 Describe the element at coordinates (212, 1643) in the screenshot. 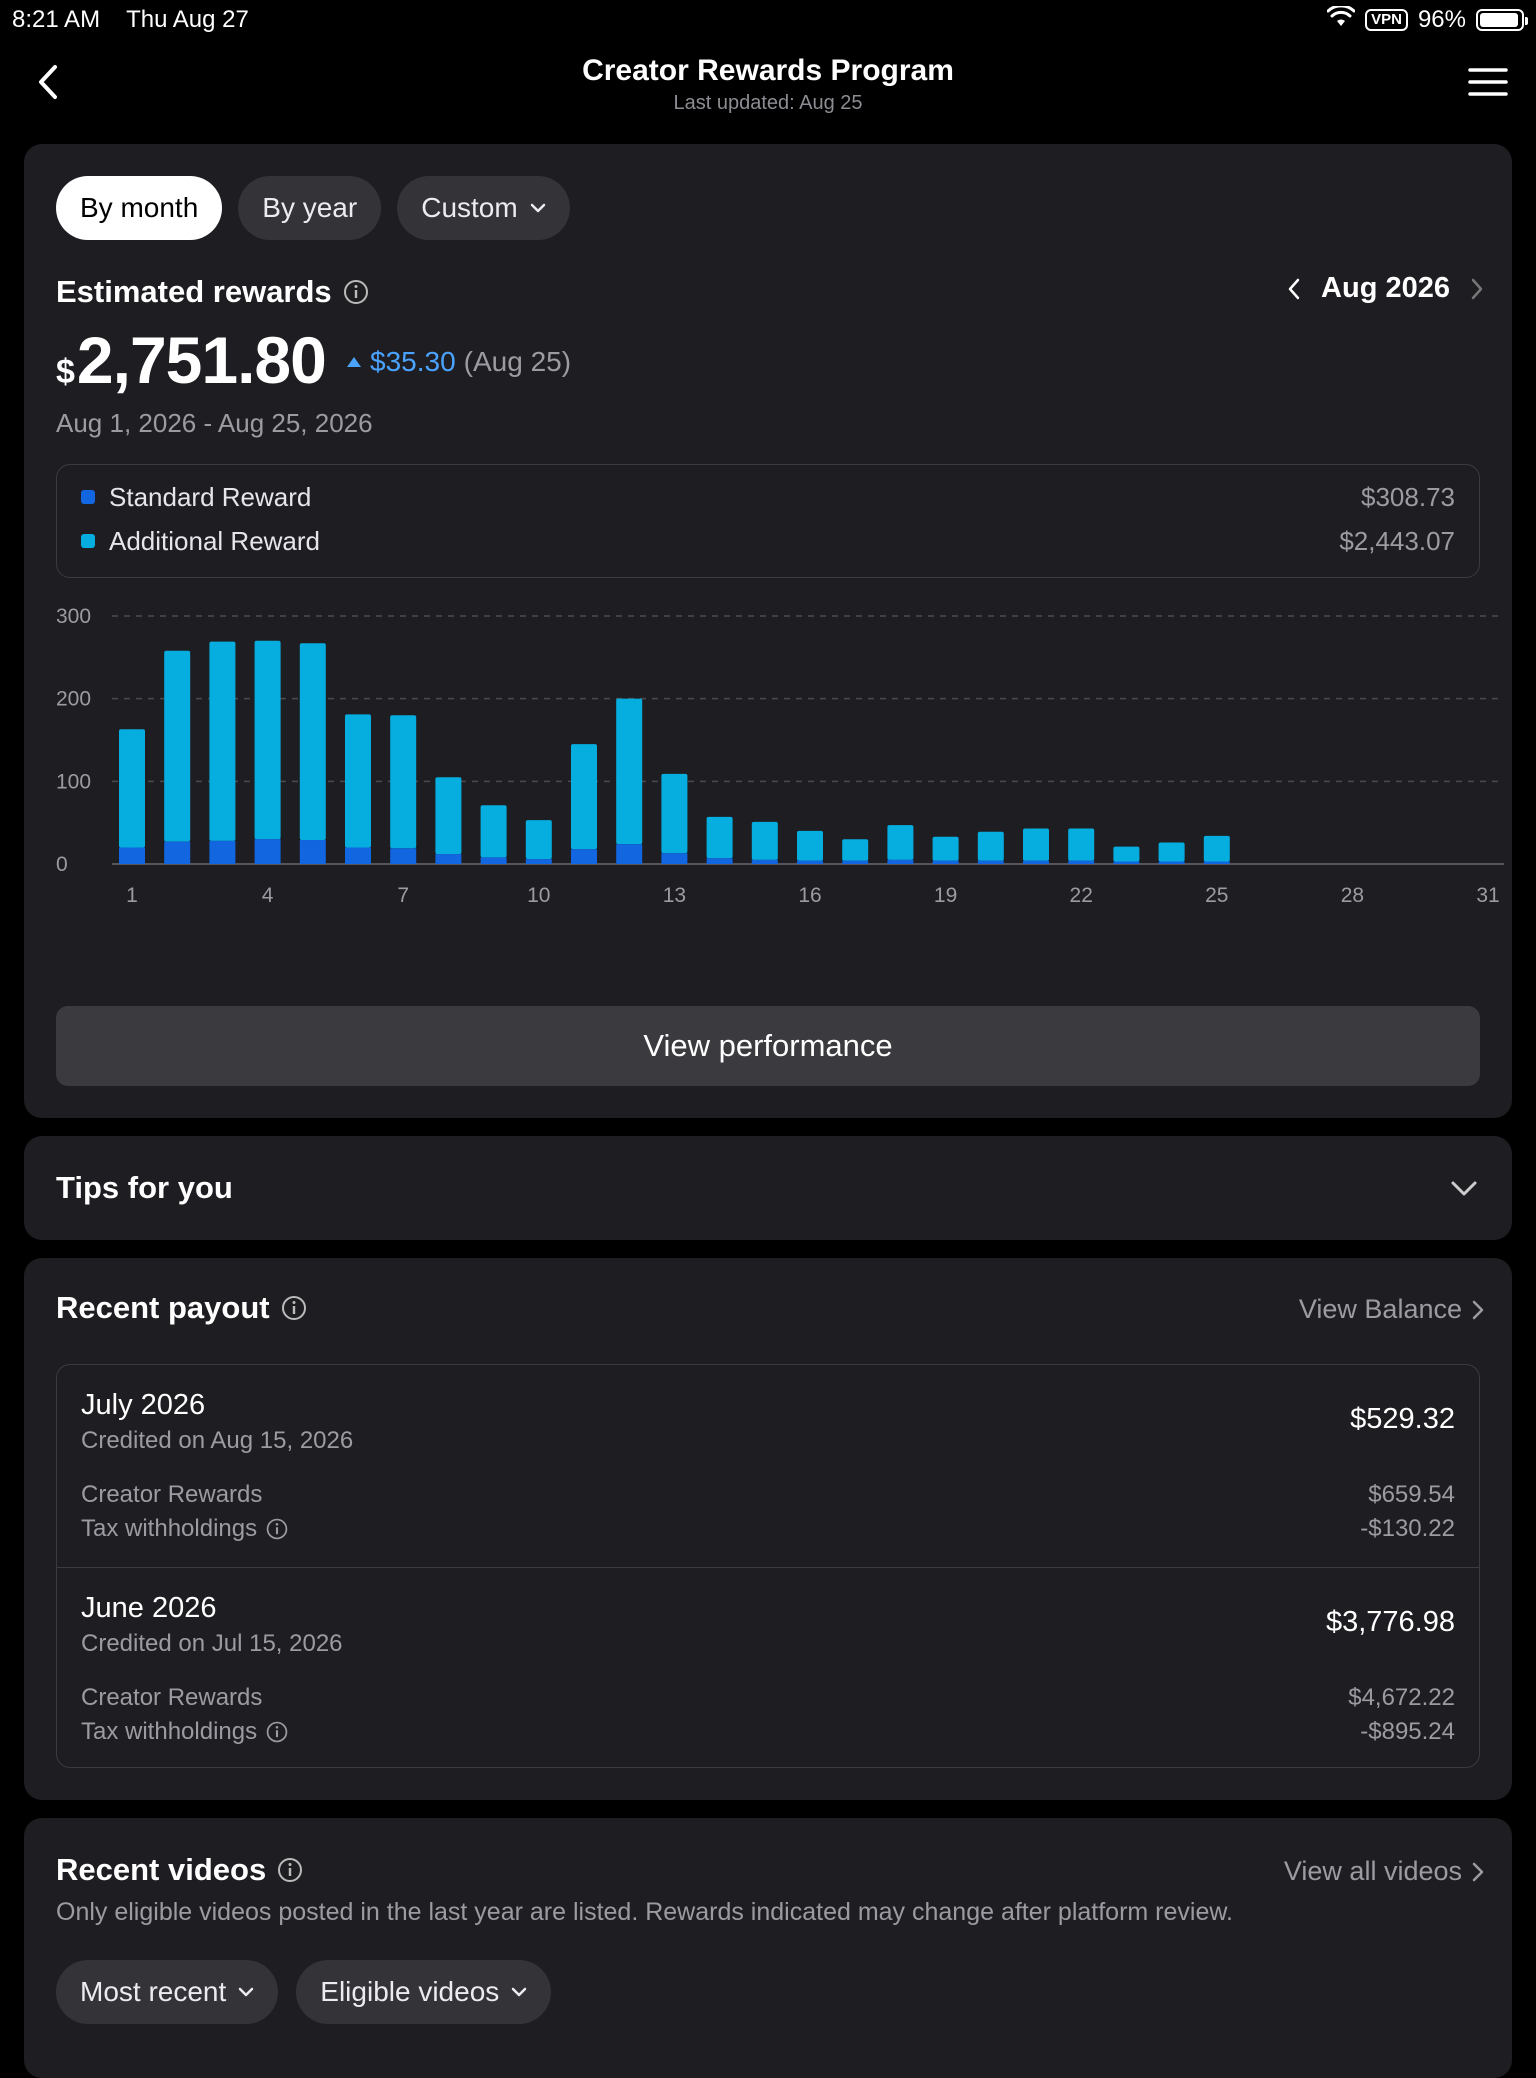

I see `payout-credited: Credited on Jul 15, 2026` at that location.